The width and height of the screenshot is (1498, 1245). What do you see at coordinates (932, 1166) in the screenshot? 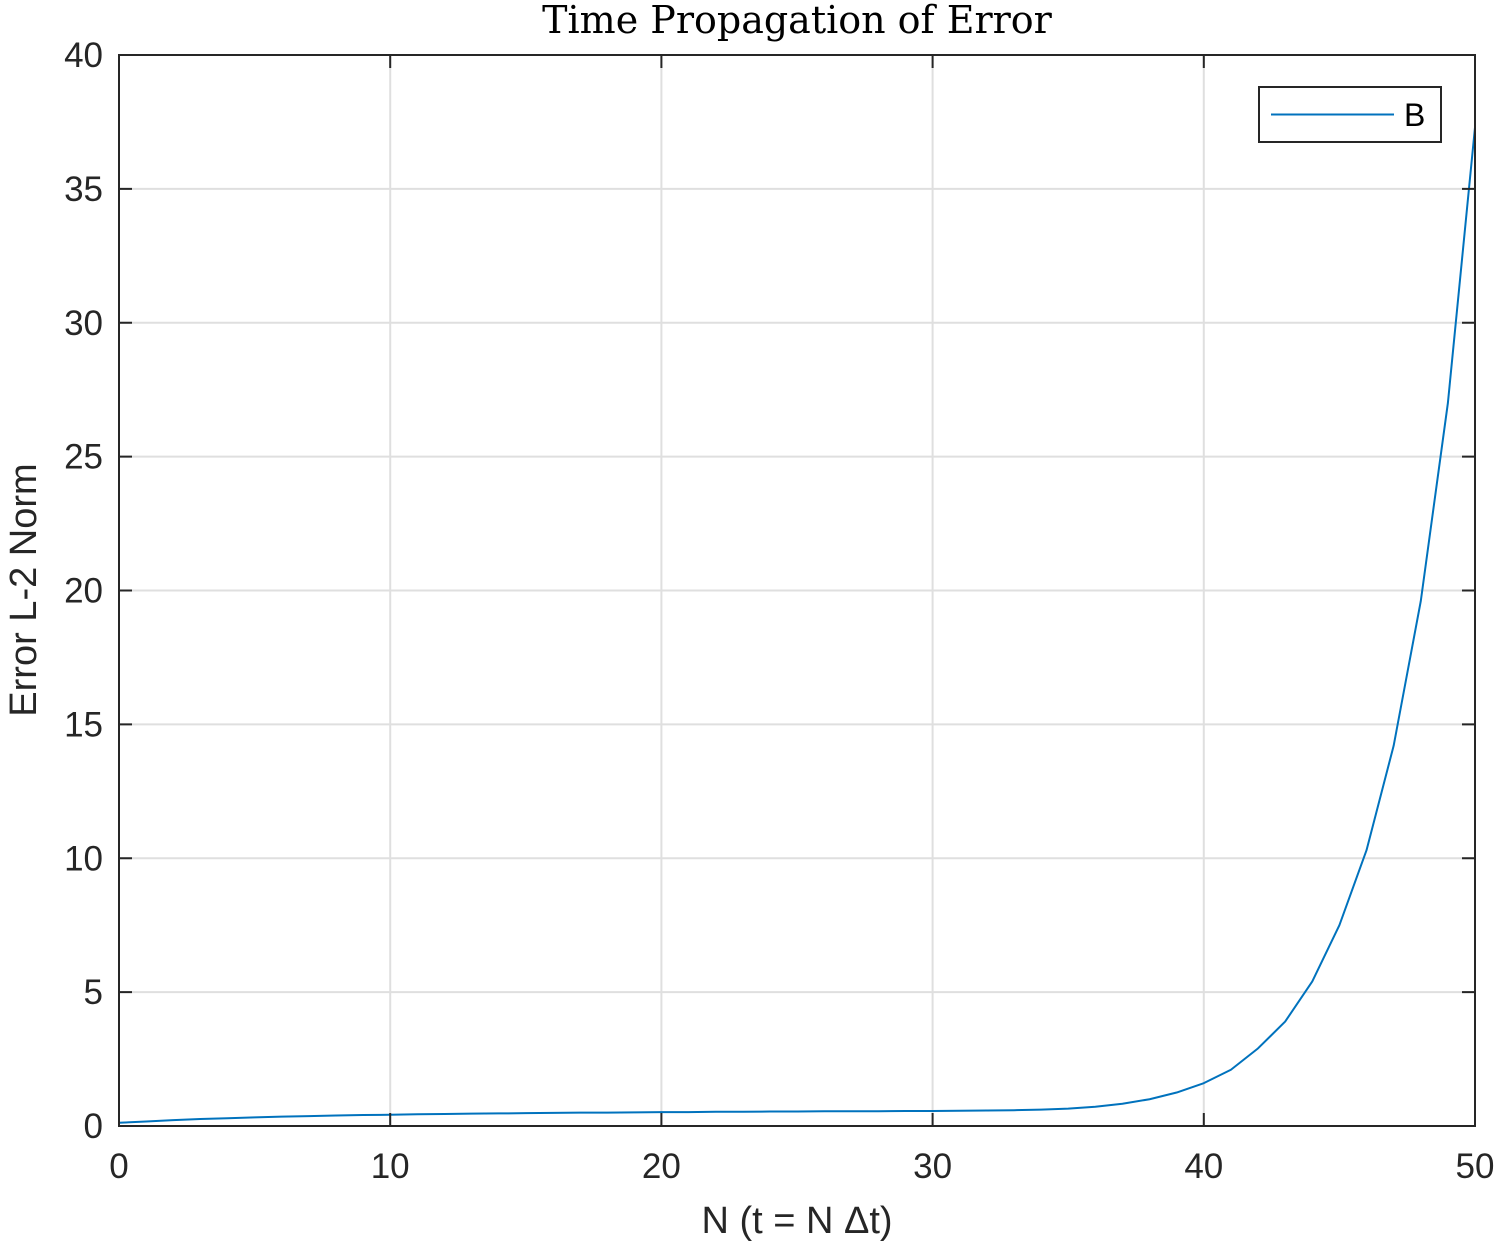
I see `x-tick-label: 30` at bounding box center [932, 1166].